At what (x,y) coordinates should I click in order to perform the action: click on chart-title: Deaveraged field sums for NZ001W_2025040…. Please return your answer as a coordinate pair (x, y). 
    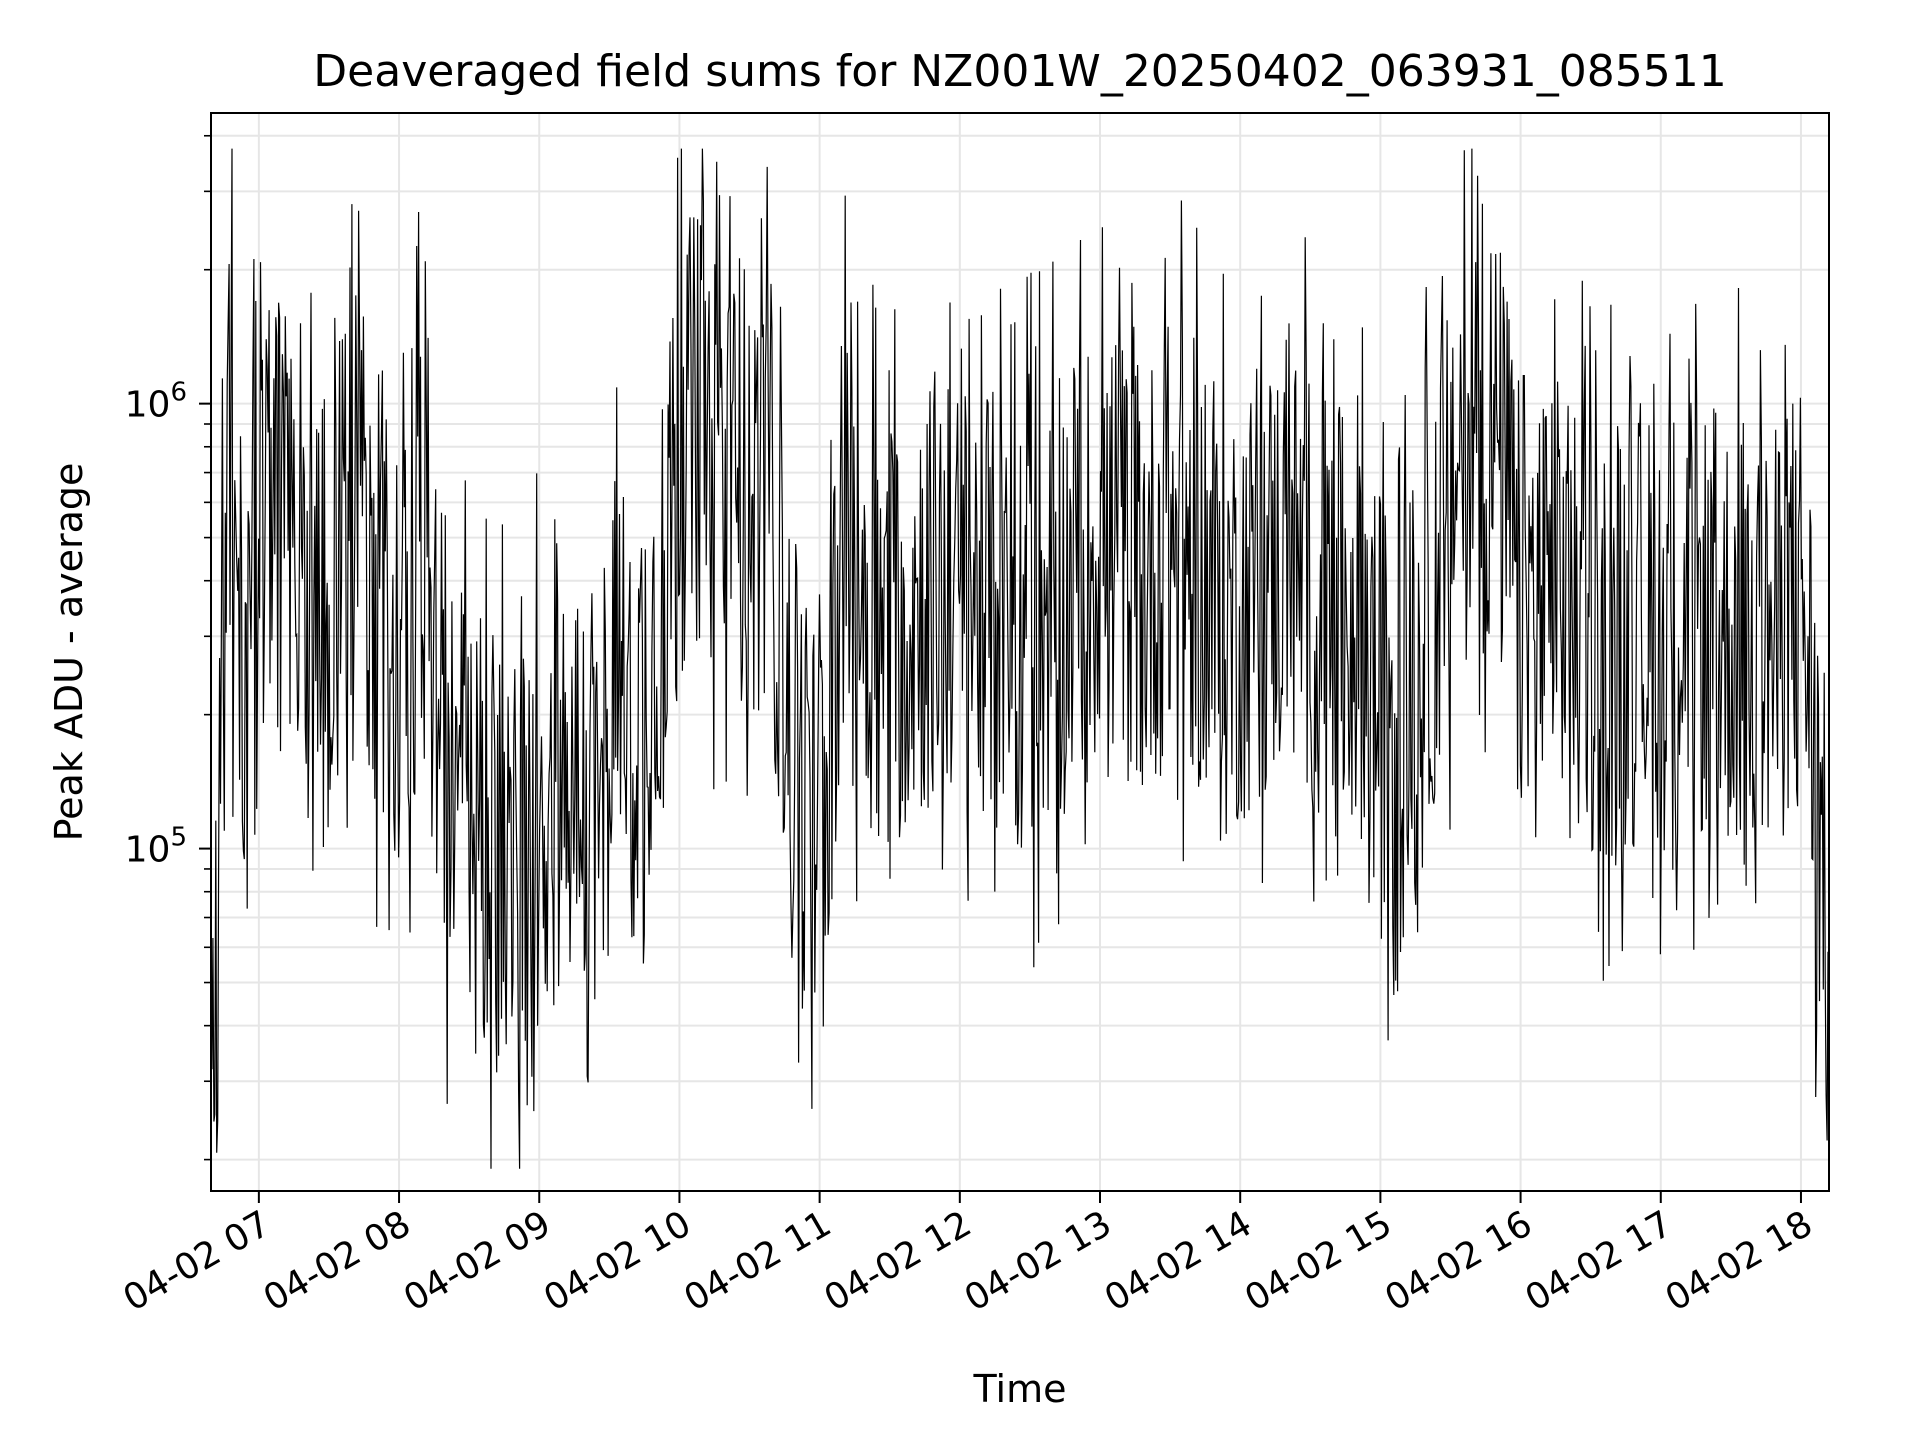
    Looking at the image, I should click on (1019, 71).